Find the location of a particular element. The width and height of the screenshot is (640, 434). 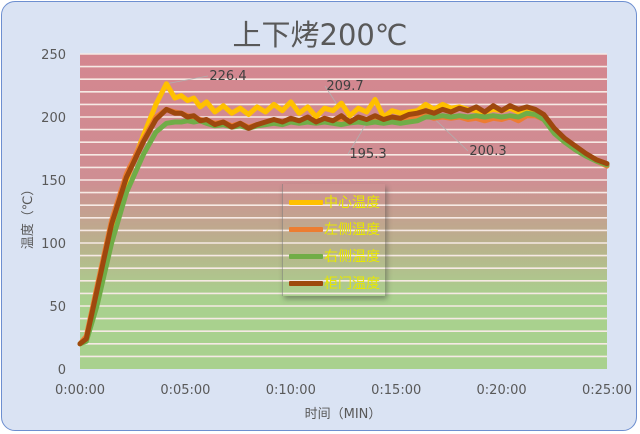

y-tick-label: 100 is located at coordinates (53, 244).